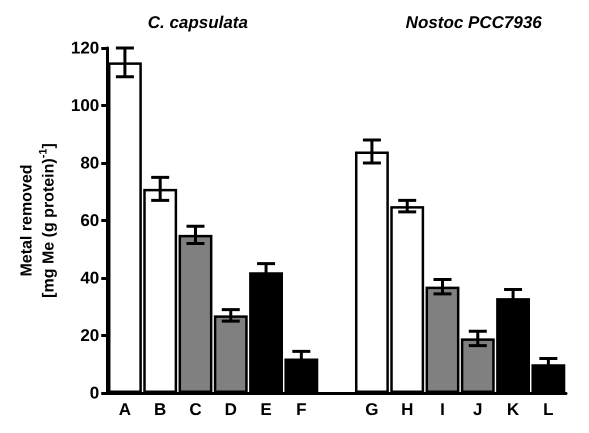 The width and height of the screenshot is (589, 433). I want to click on x-tick-label: I, so click(442, 409).